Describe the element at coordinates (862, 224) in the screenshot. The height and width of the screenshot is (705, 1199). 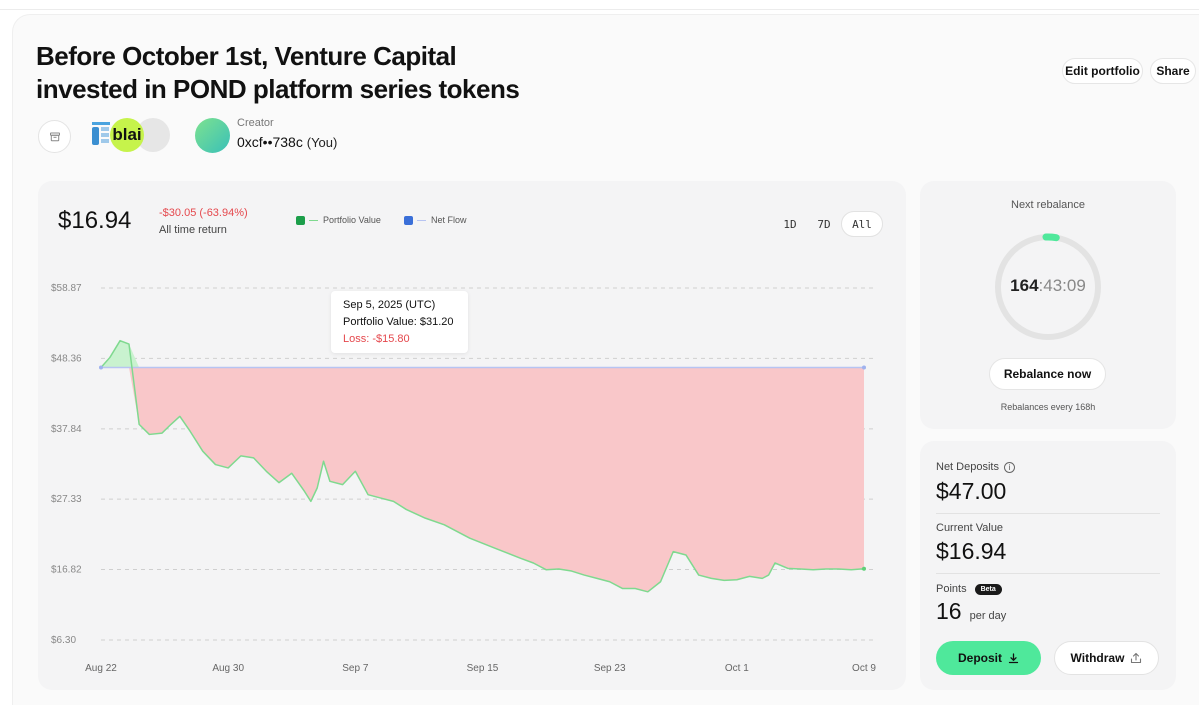
I see `tab-all: All` at that location.